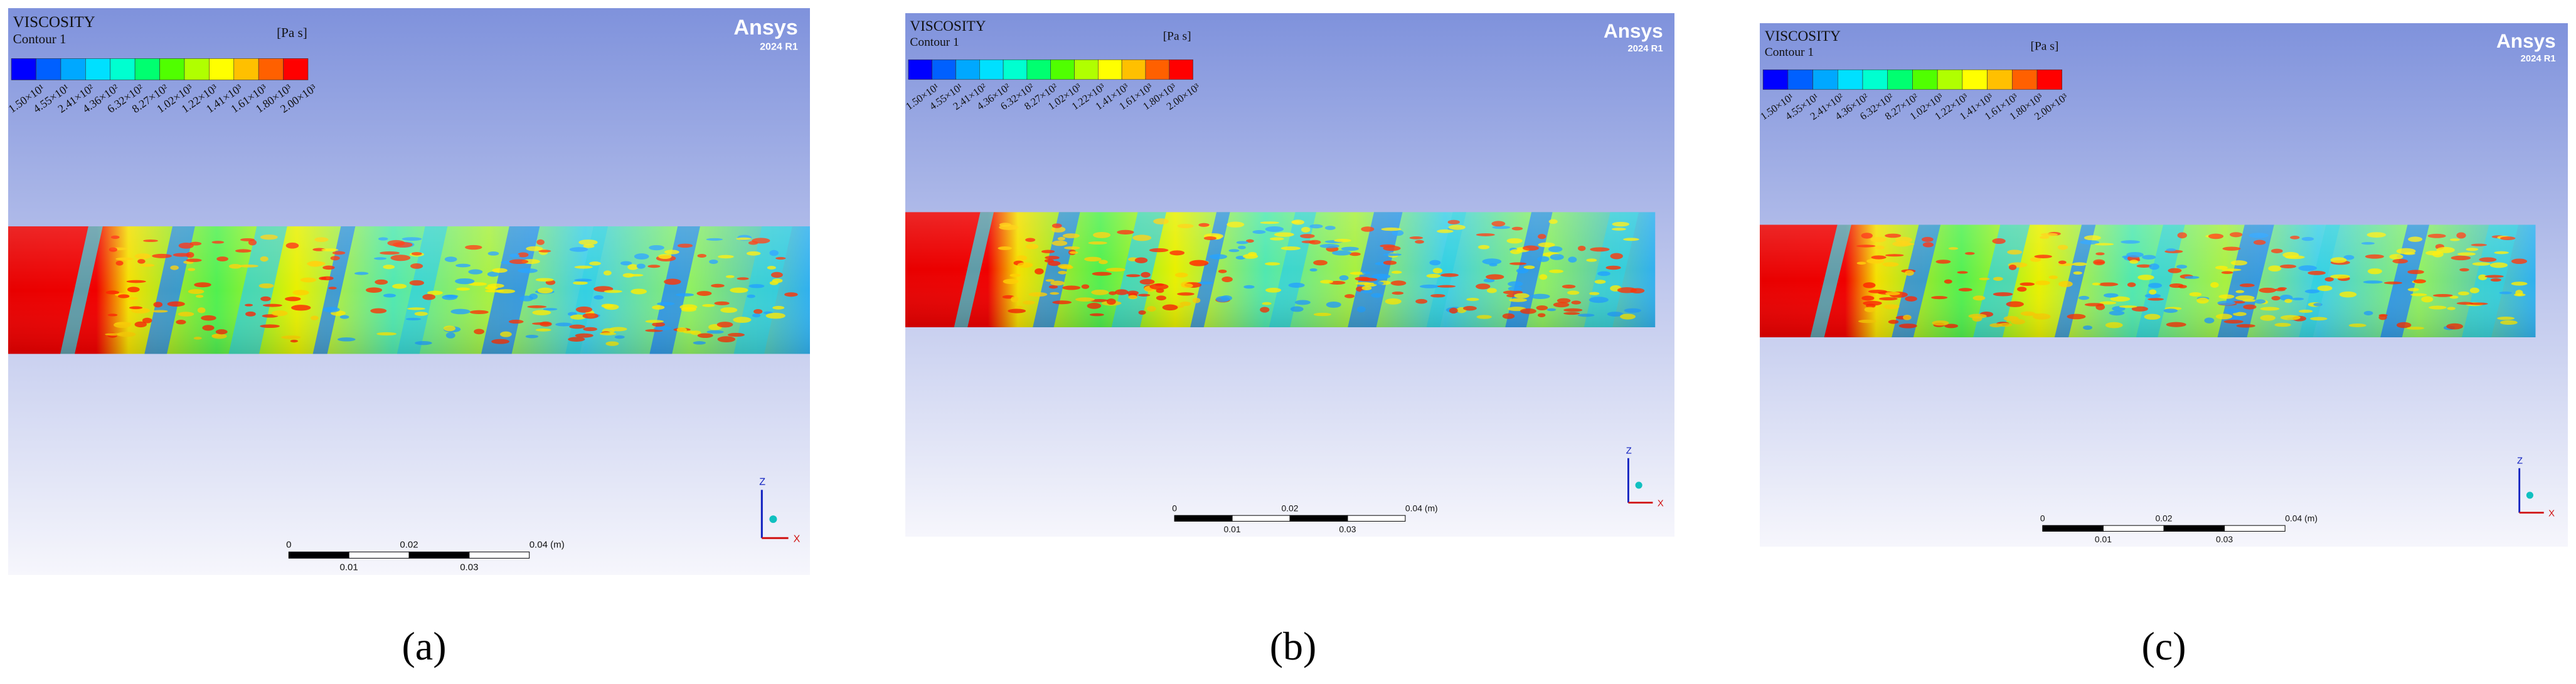 The image size is (2576, 684). Describe the element at coordinates (2163, 646) in the screenshot. I see `panel-caption: (c)` at that location.